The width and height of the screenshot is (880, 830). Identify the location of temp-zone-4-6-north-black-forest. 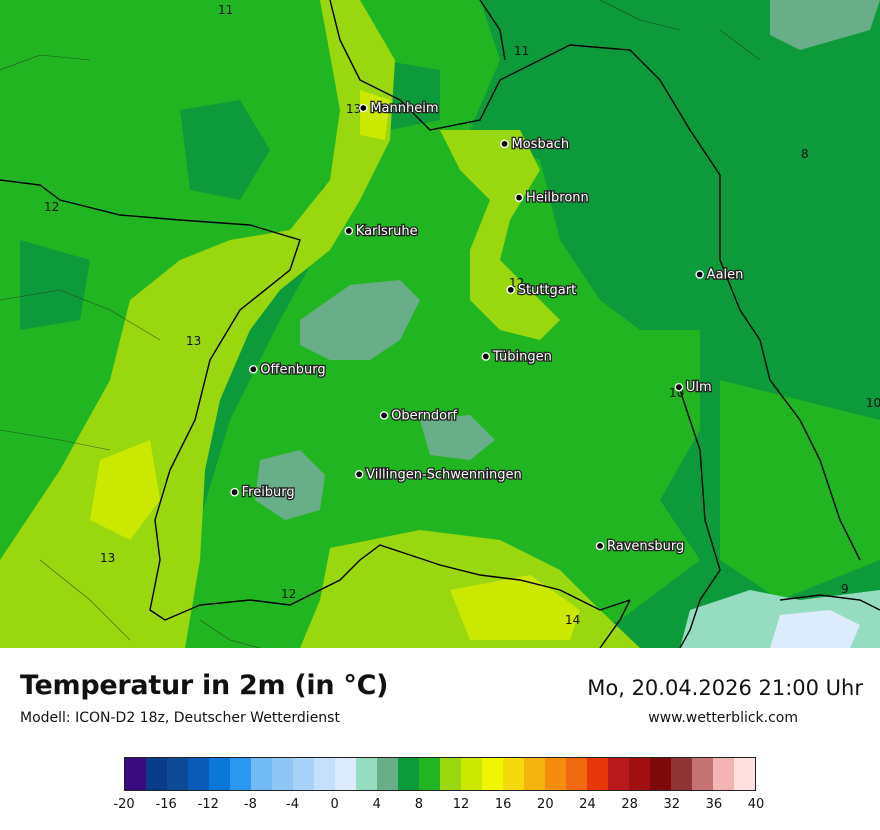
(360, 320).